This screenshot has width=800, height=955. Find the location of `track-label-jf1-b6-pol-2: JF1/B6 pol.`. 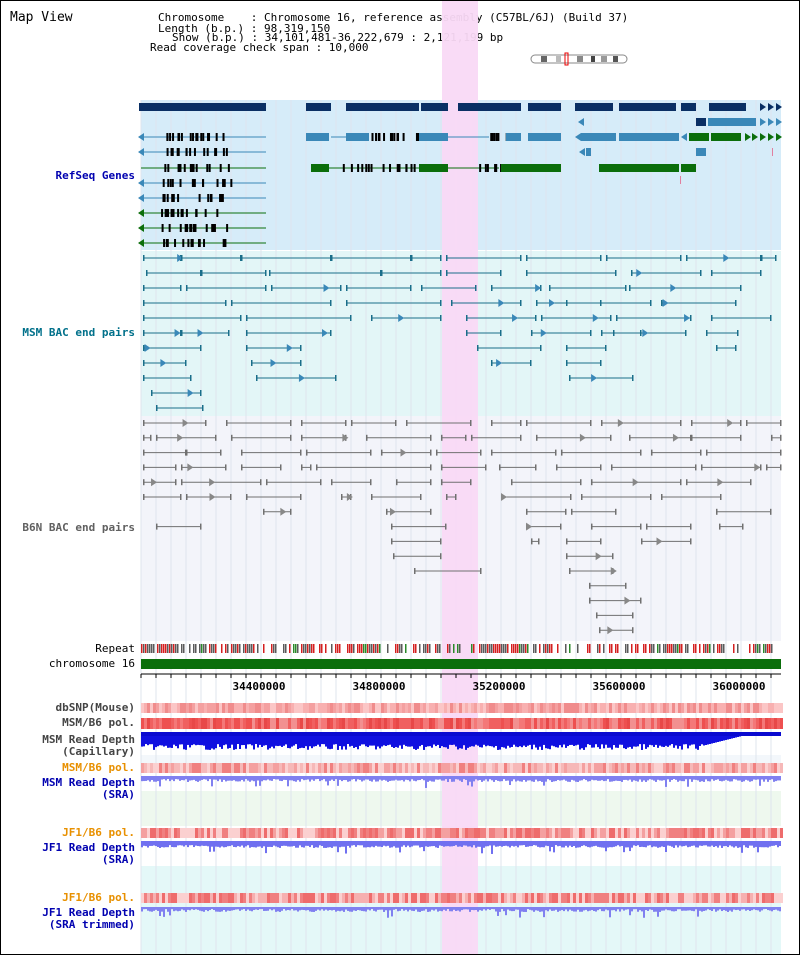

track-label-jf1-b6-pol-2: JF1/B6 pol. is located at coordinates (98, 897).